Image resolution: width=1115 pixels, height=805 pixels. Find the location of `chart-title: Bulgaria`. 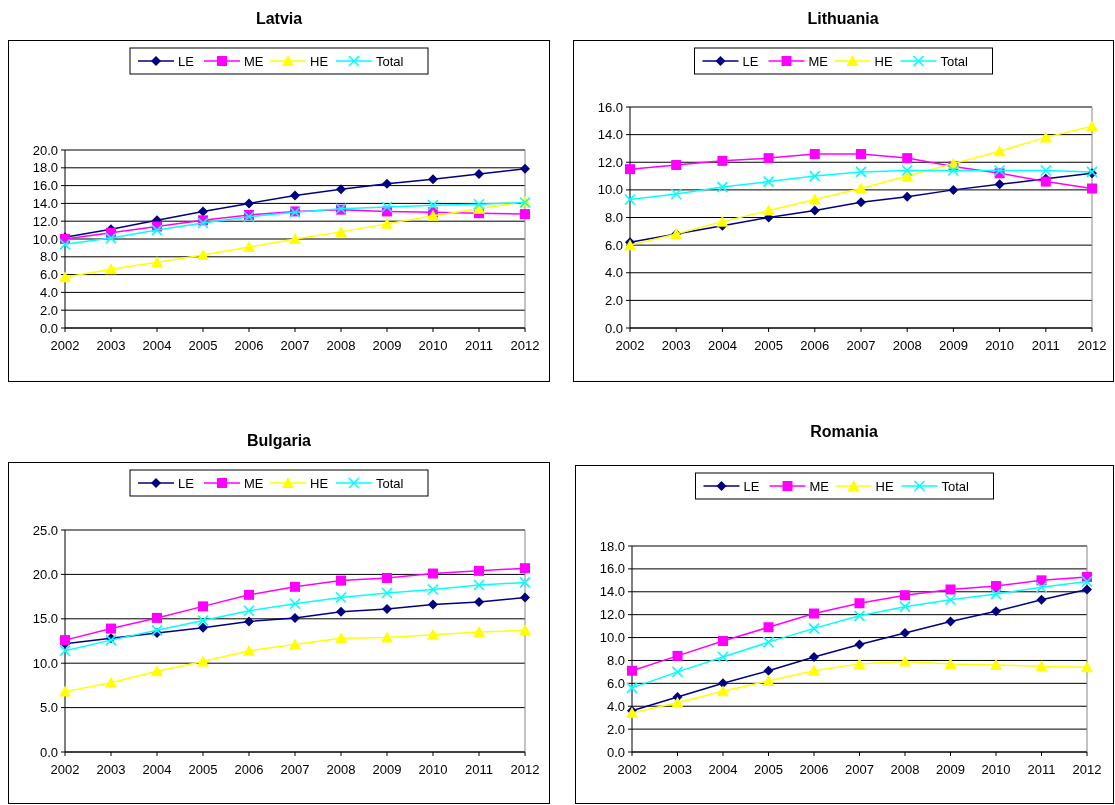

chart-title: Bulgaria is located at coordinates (279, 440).